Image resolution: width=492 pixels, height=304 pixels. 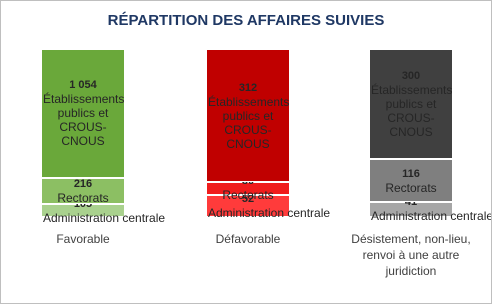 What do you see at coordinates (248, 239) in the screenshot?
I see `x-tick-label: Défavorable` at bounding box center [248, 239].